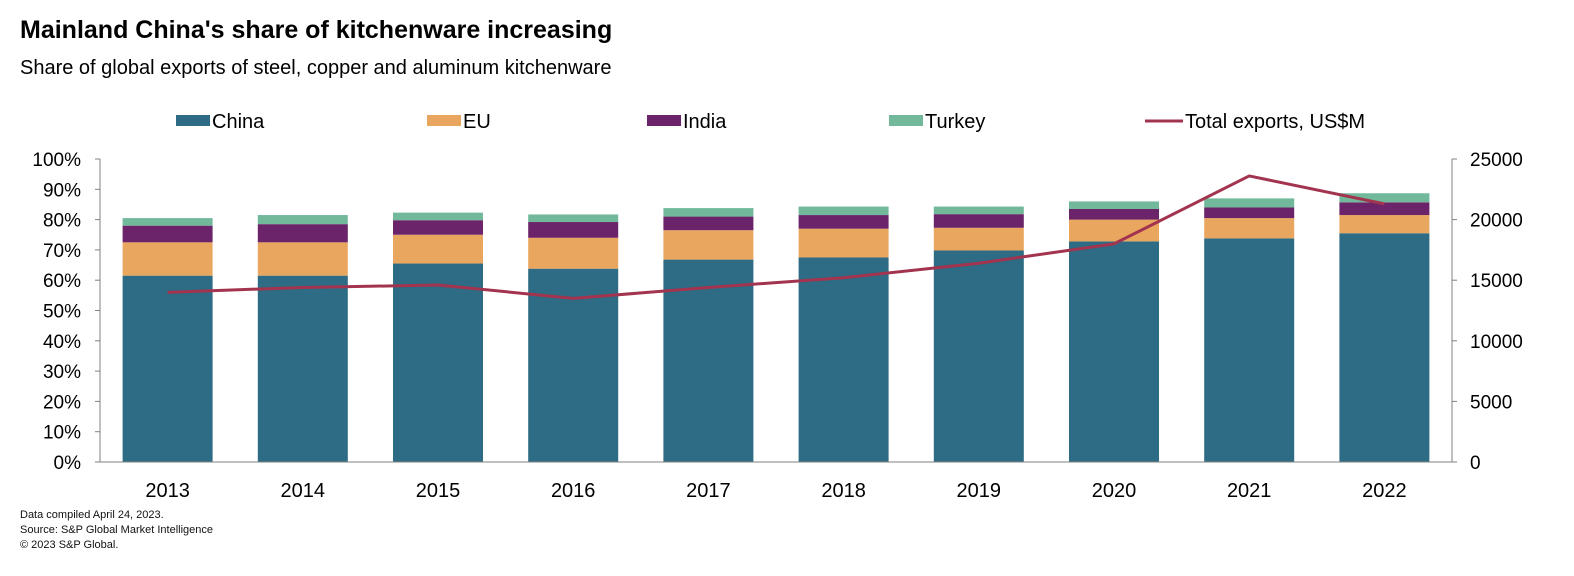 This screenshot has height=576, width=1574. I want to click on y-left-tick-label: 0%, so click(68, 463).